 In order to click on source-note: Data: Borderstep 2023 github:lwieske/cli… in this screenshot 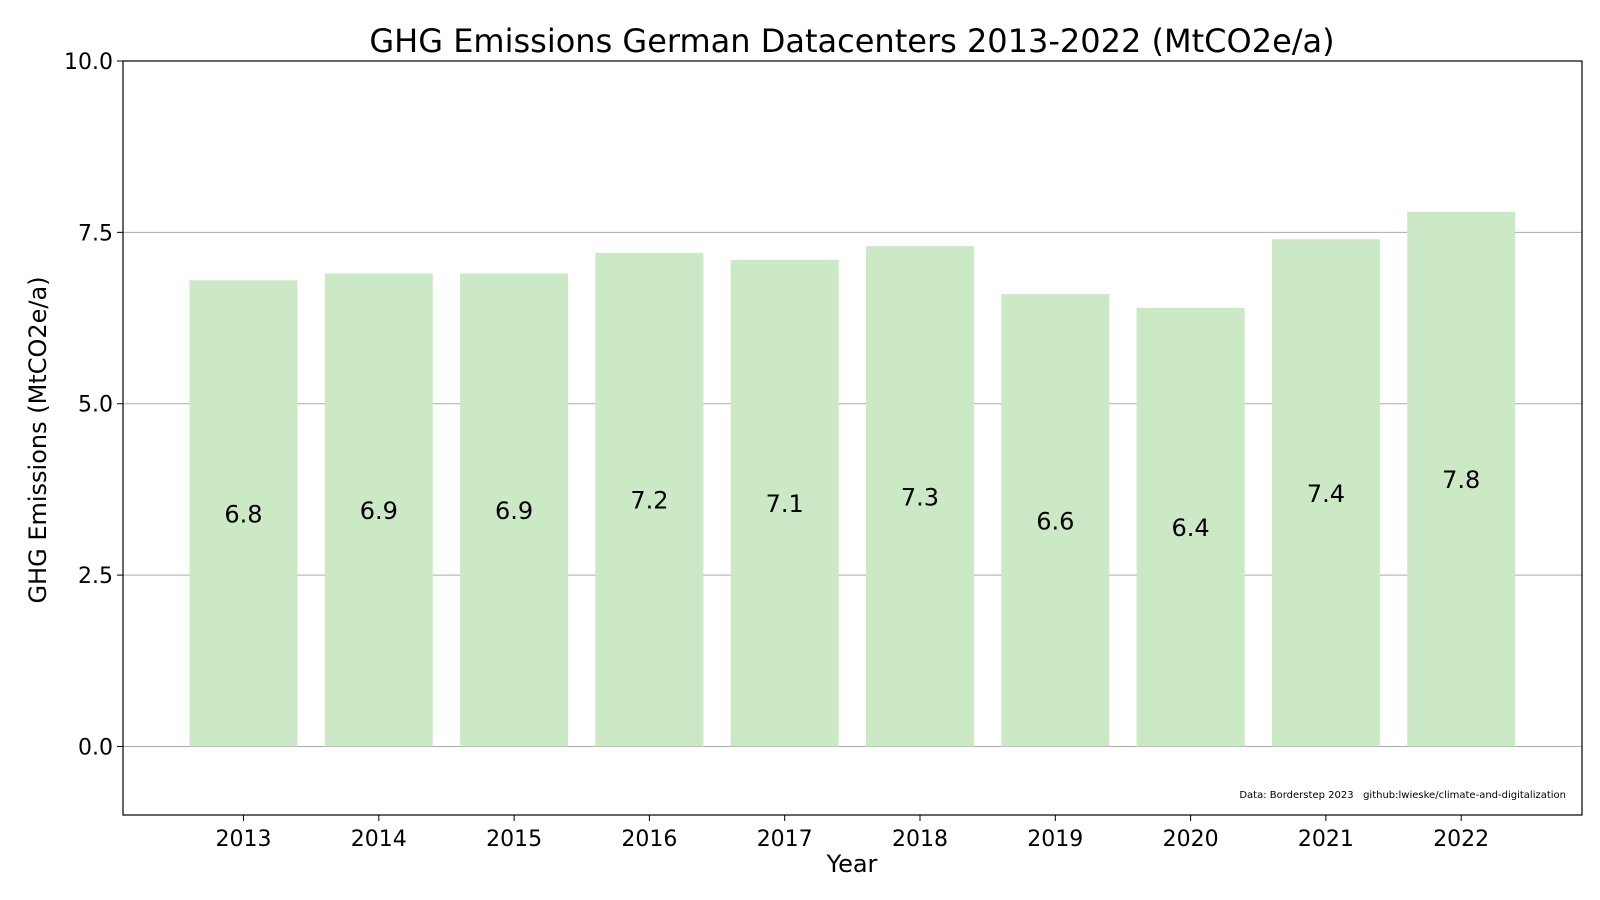, I will do `click(1402, 795)`.